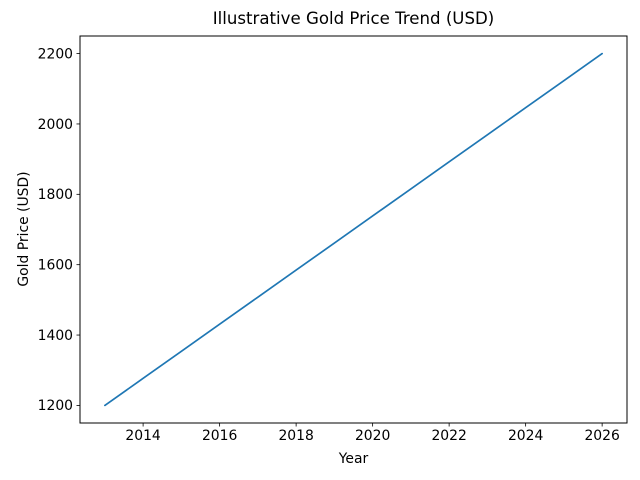 Image resolution: width=640 pixels, height=480 pixels. What do you see at coordinates (295, 436) in the screenshot?
I see `x-tick-label: 2018` at bounding box center [295, 436].